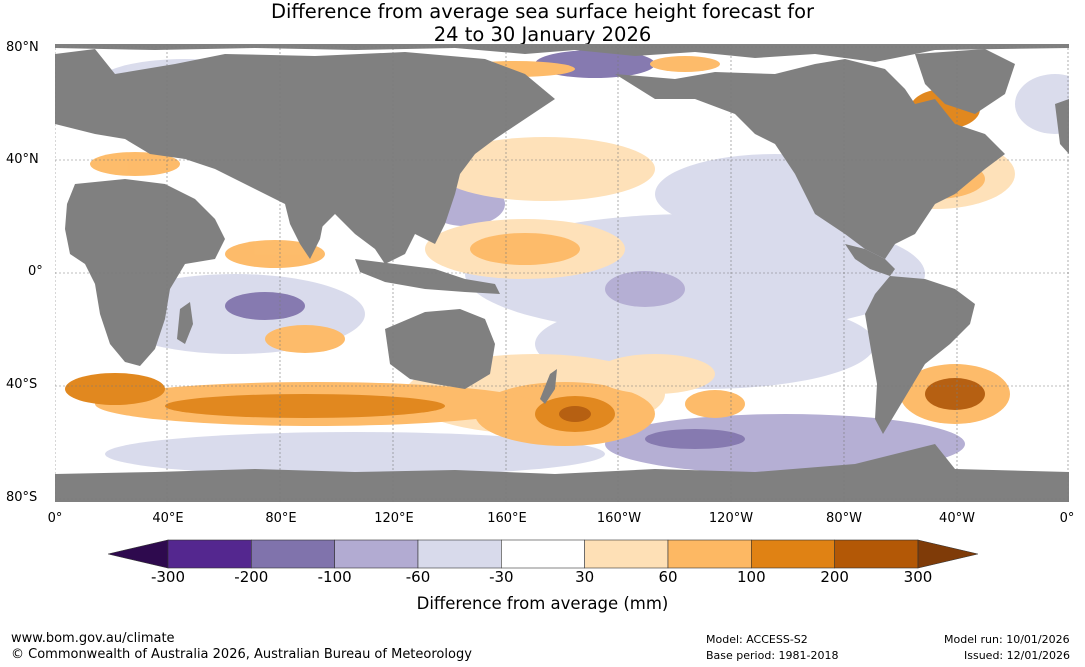 This screenshot has width=1085, height=667. What do you see at coordinates (501, 577) in the screenshot?
I see `colorbar-tick-label: -30` at bounding box center [501, 577].